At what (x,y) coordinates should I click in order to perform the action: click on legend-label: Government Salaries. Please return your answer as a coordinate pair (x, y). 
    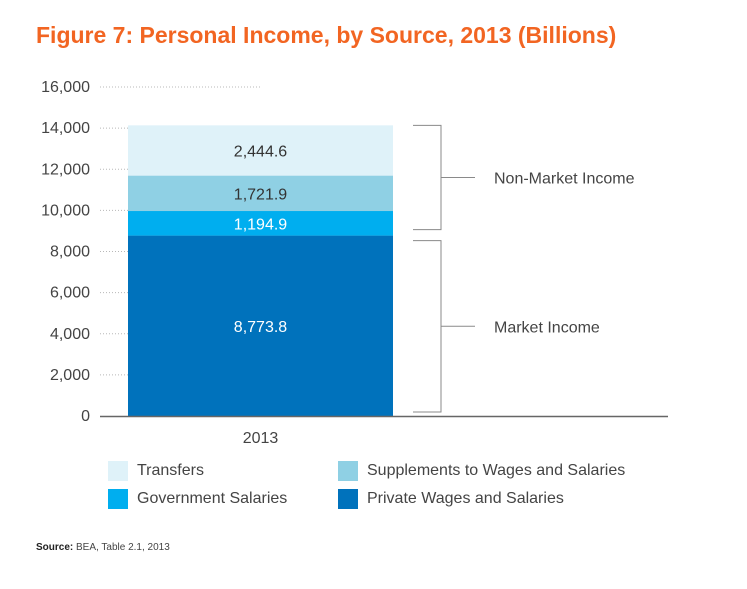
    Looking at the image, I should click on (212, 498).